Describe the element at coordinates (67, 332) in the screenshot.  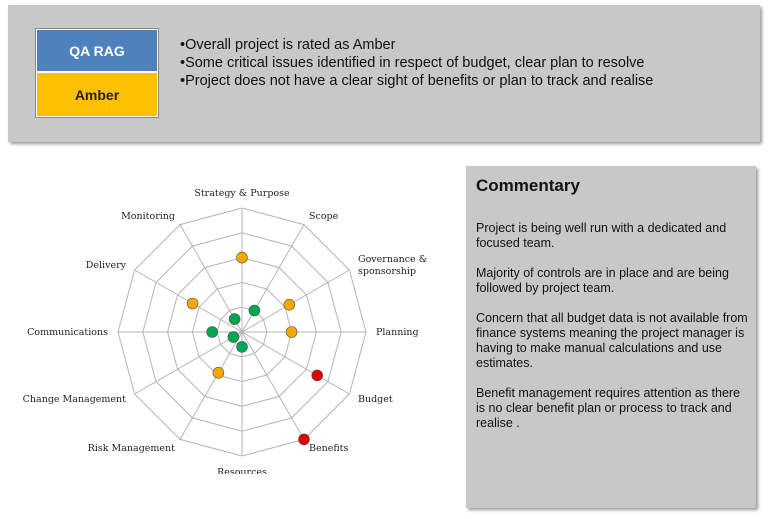
I see `radar-axis-label: Communications` at that location.